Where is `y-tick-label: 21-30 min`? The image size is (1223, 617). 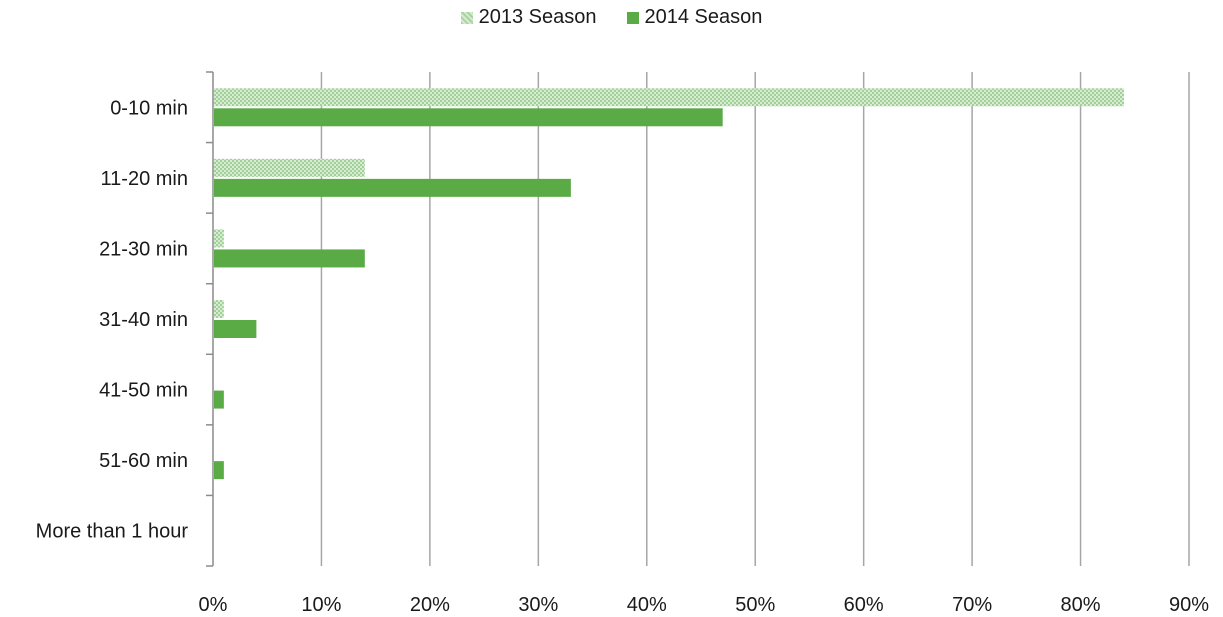
y-tick-label: 21-30 min is located at coordinates (143, 249).